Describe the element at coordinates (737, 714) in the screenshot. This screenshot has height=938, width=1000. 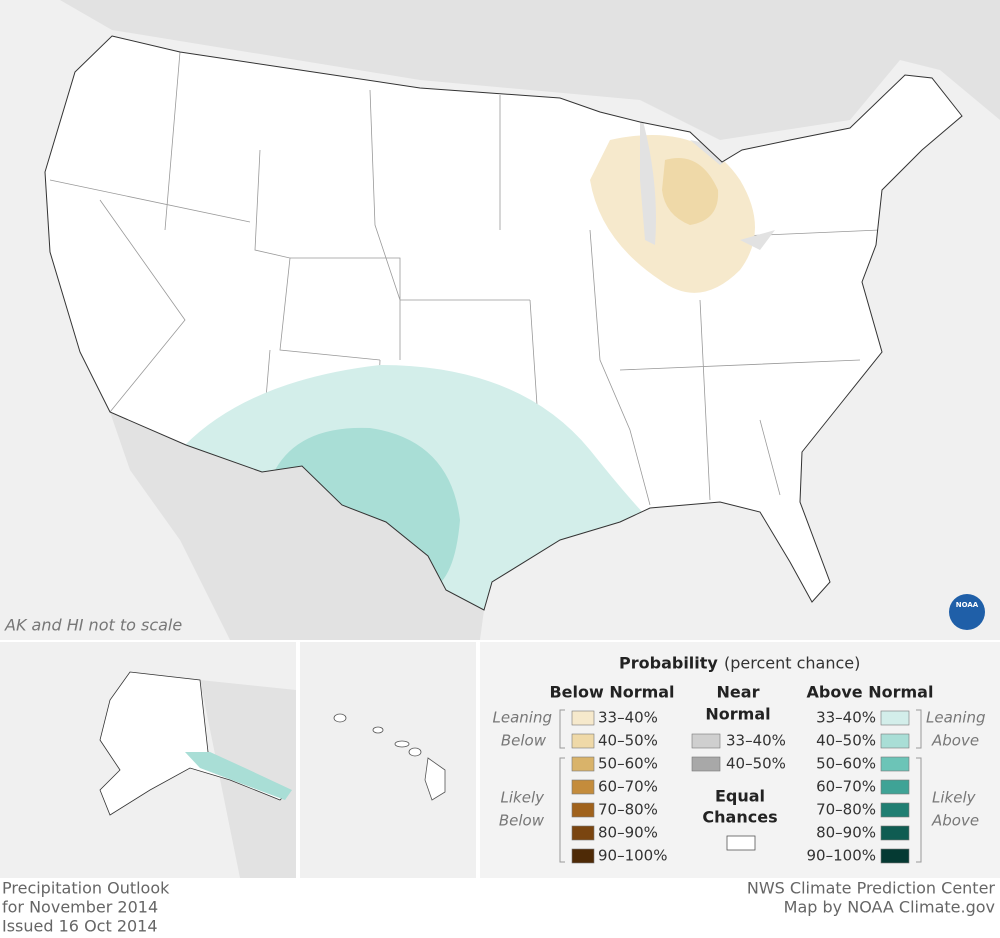
I see `near-heading: Normal` at that location.